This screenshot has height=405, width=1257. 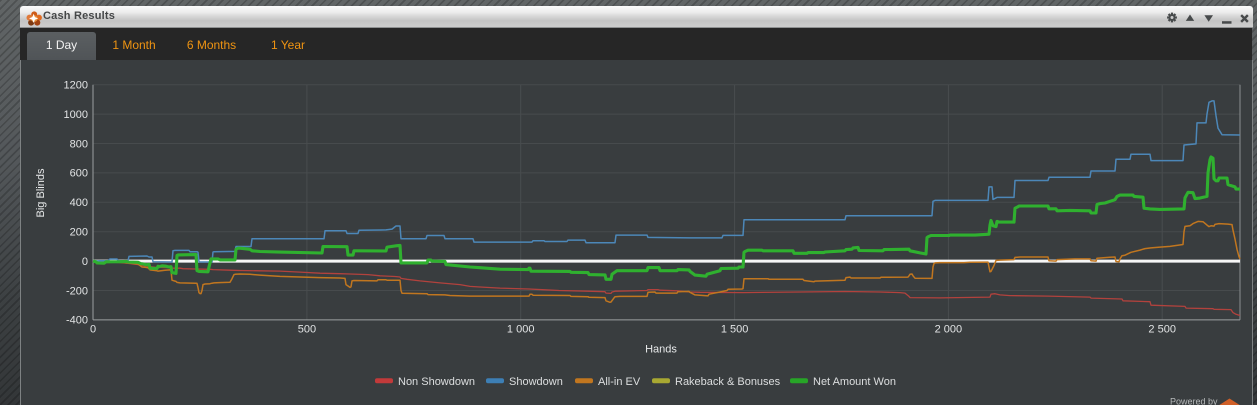 What do you see at coordinates (521, 330) in the screenshot?
I see `svg-text: 1 000` at bounding box center [521, 330].